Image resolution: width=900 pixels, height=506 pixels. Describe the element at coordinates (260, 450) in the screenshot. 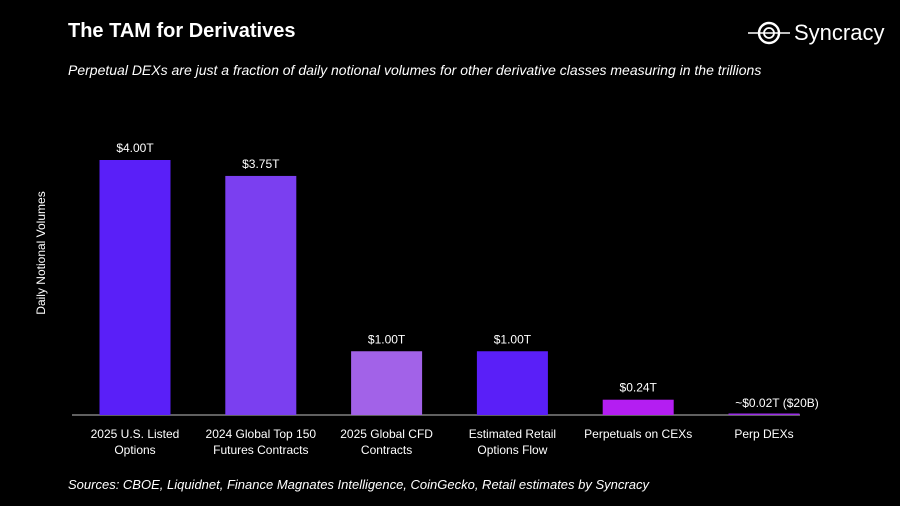

I see `x-tick-label: Futures Contracts` at that location.